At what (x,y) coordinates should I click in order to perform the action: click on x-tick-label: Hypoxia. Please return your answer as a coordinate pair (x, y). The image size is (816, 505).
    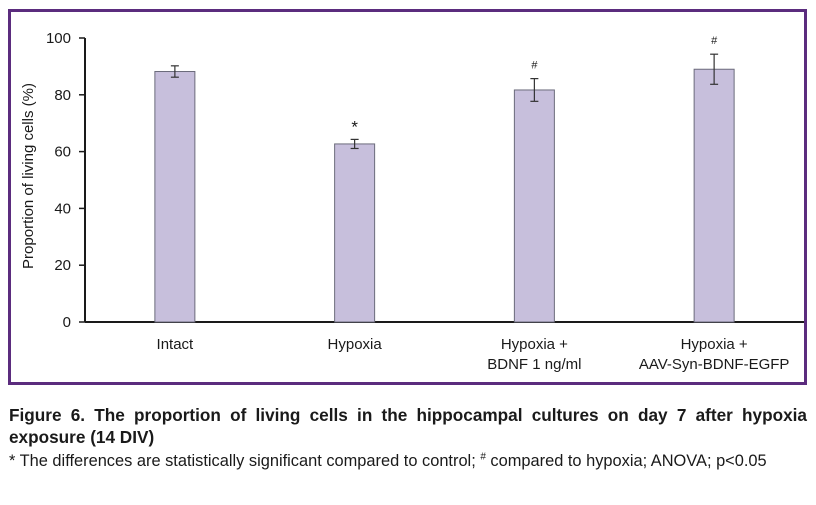
    Looking at the image, I should click on (355, 344).